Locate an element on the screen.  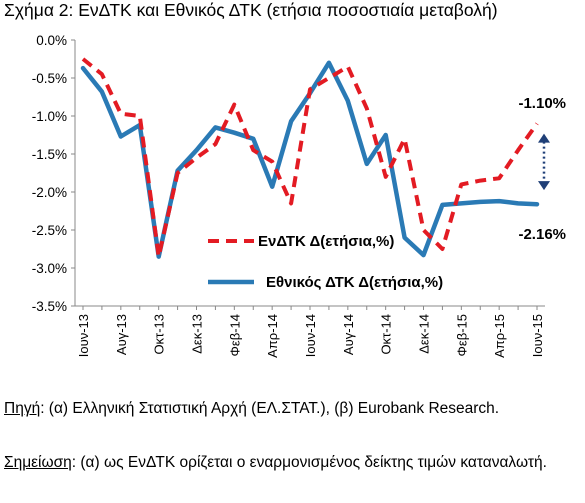
x-tick-label: Αυγ-13 is located at coordinates (121, 334).